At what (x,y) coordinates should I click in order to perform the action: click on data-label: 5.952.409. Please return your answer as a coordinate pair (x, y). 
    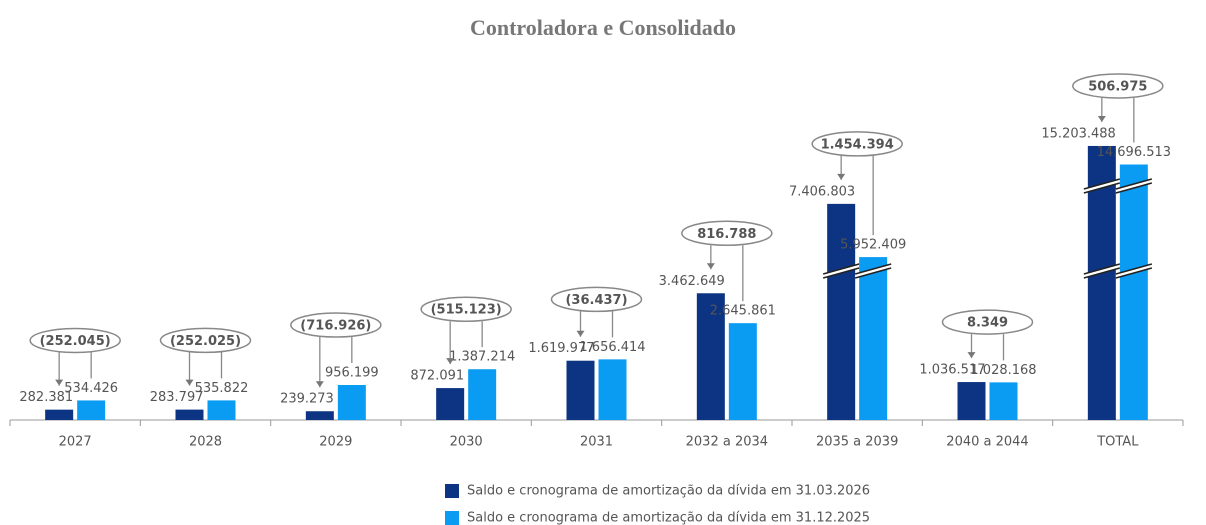
    Looking at the image, I should click on (873, 245).